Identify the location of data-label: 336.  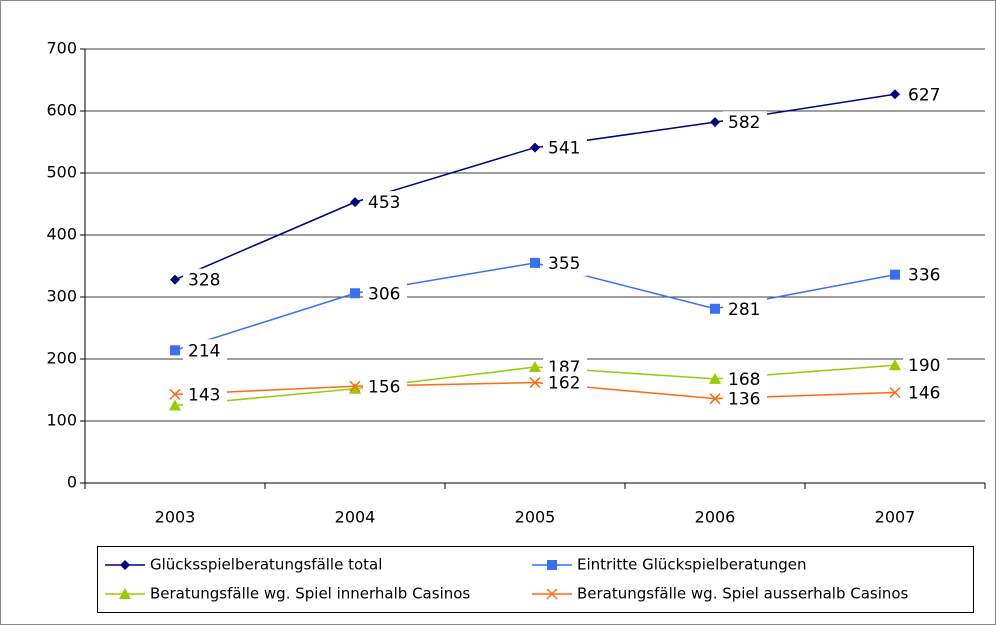
(924, 276).